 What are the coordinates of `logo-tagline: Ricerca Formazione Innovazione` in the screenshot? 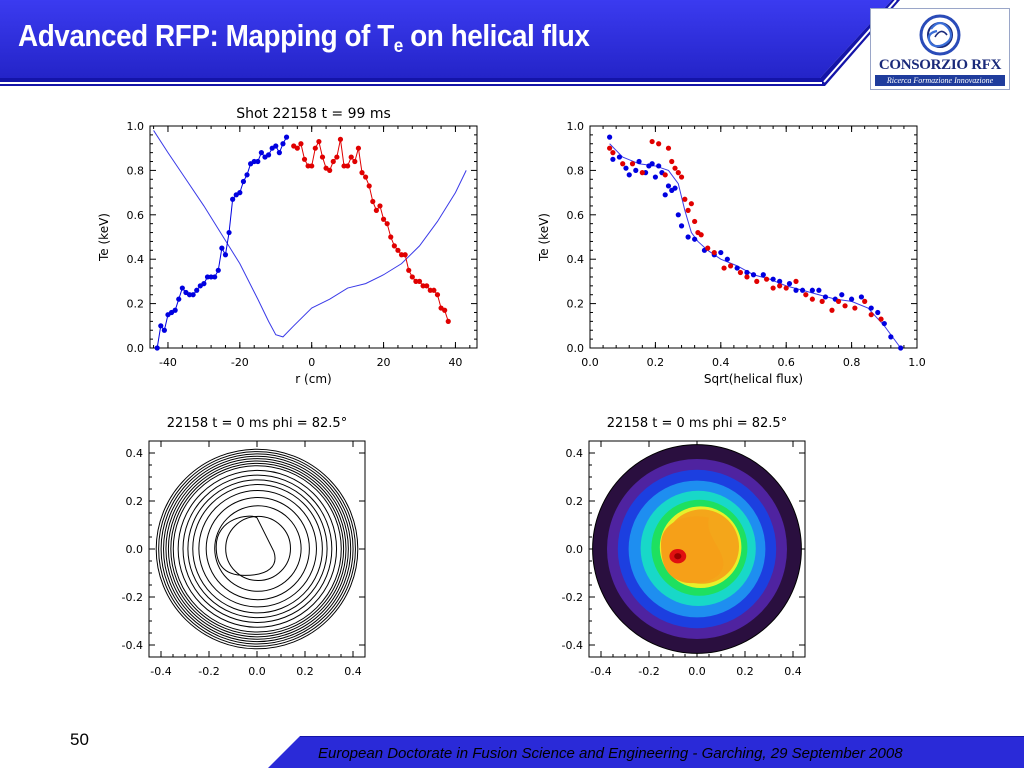 It's located at (940, 80).